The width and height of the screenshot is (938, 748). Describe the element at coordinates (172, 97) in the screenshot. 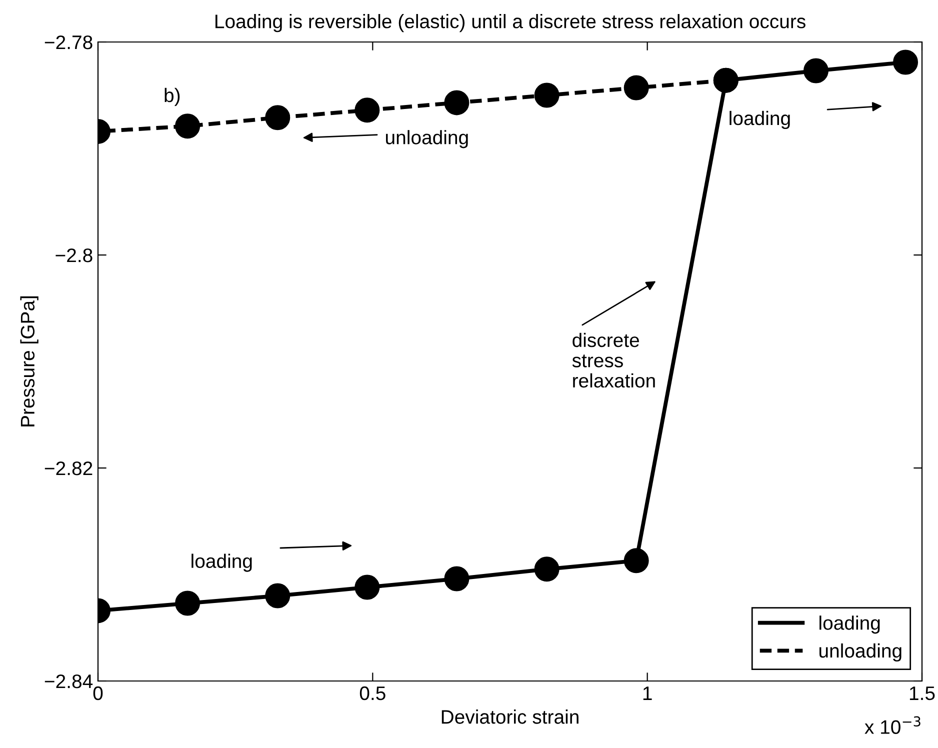

I see `annotation: b)` at that location.